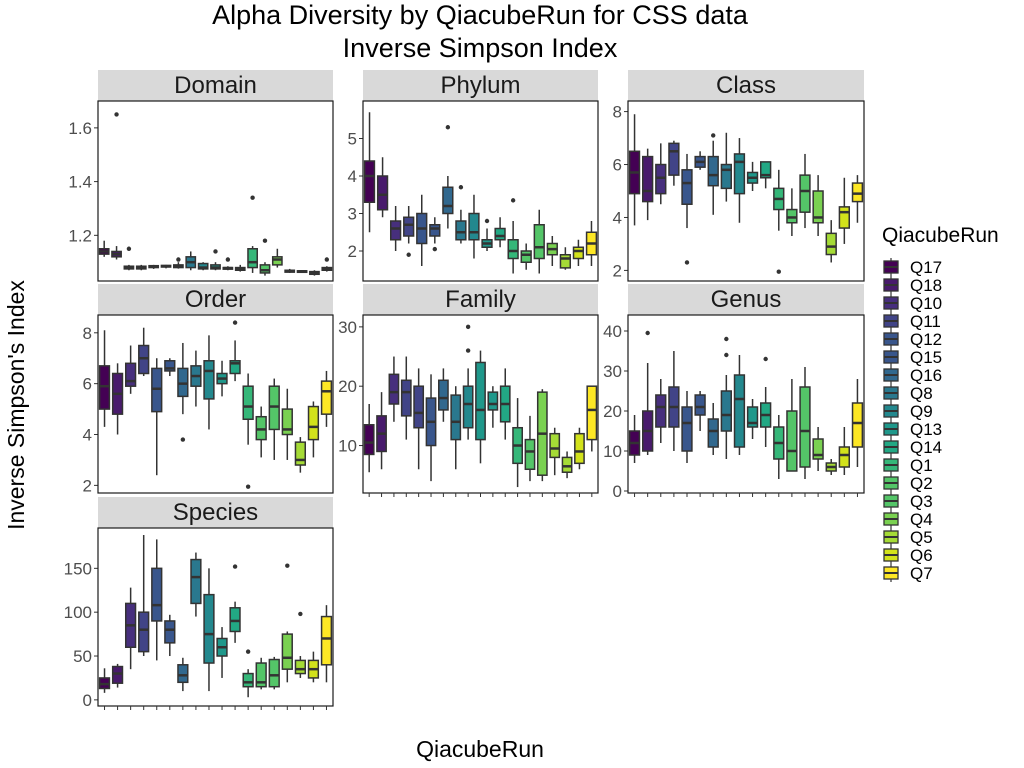  Describe the element at coordinates (908, 555) in the screenshot. I see `legend-item-q6: Q6` at that location.